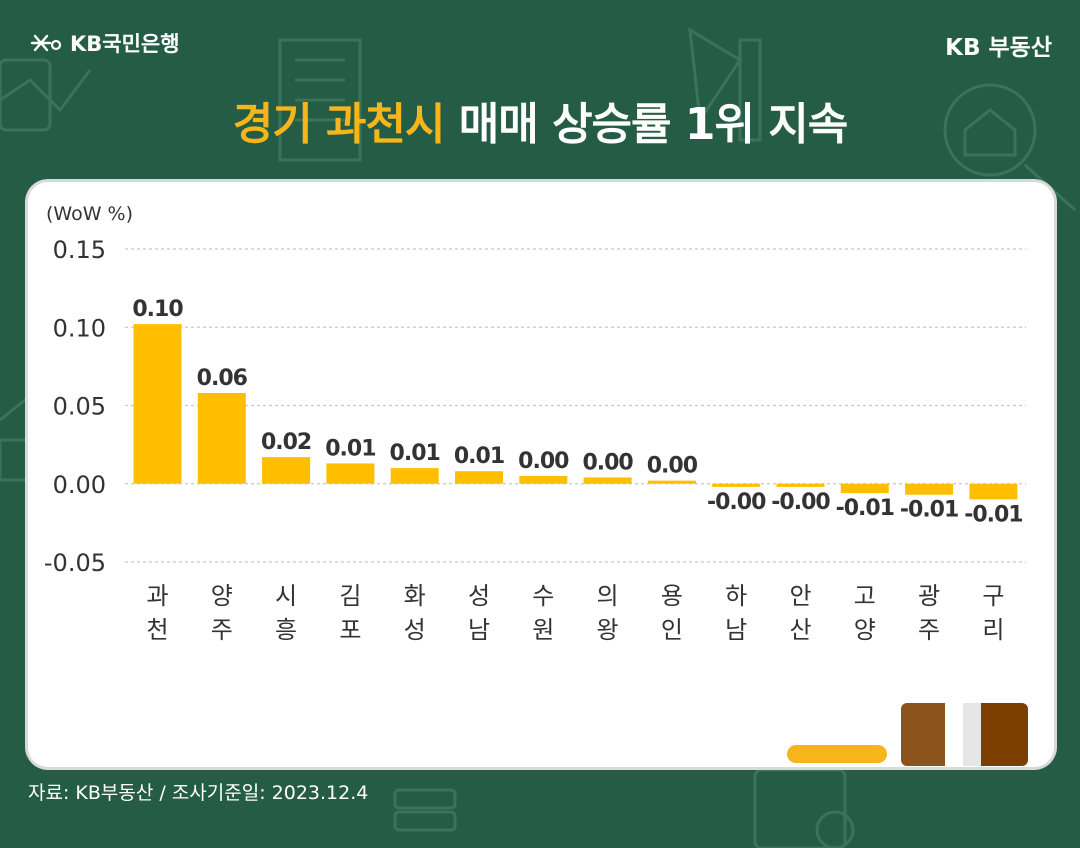  I want to click on y-tick-label: -0.05, so click(75, 563).